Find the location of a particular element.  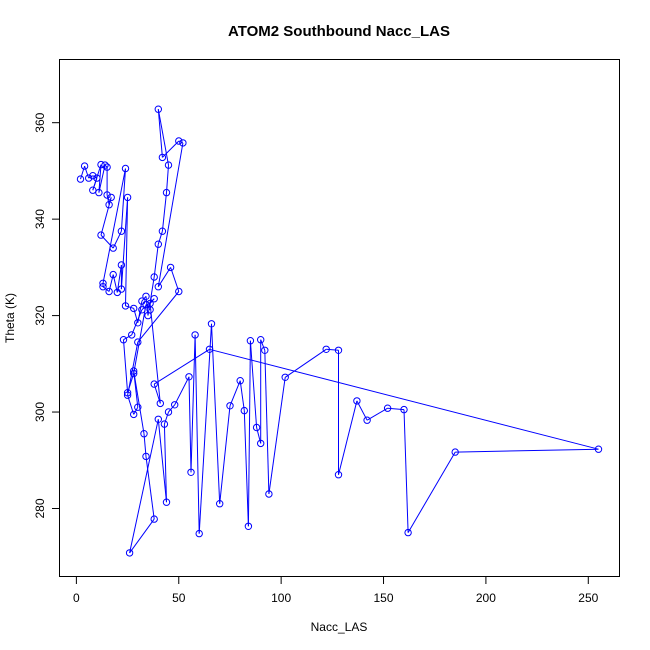

chart-title: ATOM2 Southbound Nacc_LAS is located at coordinates (339, 31).